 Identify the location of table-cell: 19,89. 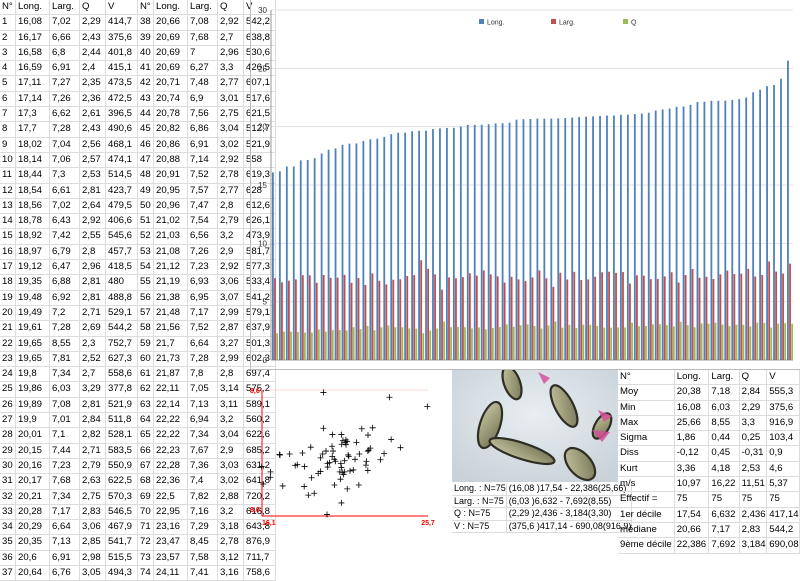
(32, 405).